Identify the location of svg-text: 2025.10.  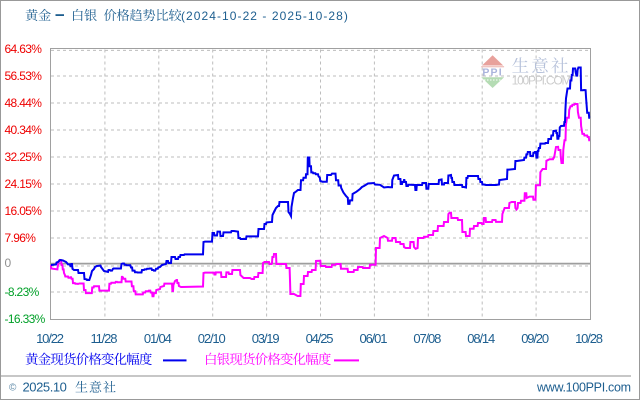
(45, 387).